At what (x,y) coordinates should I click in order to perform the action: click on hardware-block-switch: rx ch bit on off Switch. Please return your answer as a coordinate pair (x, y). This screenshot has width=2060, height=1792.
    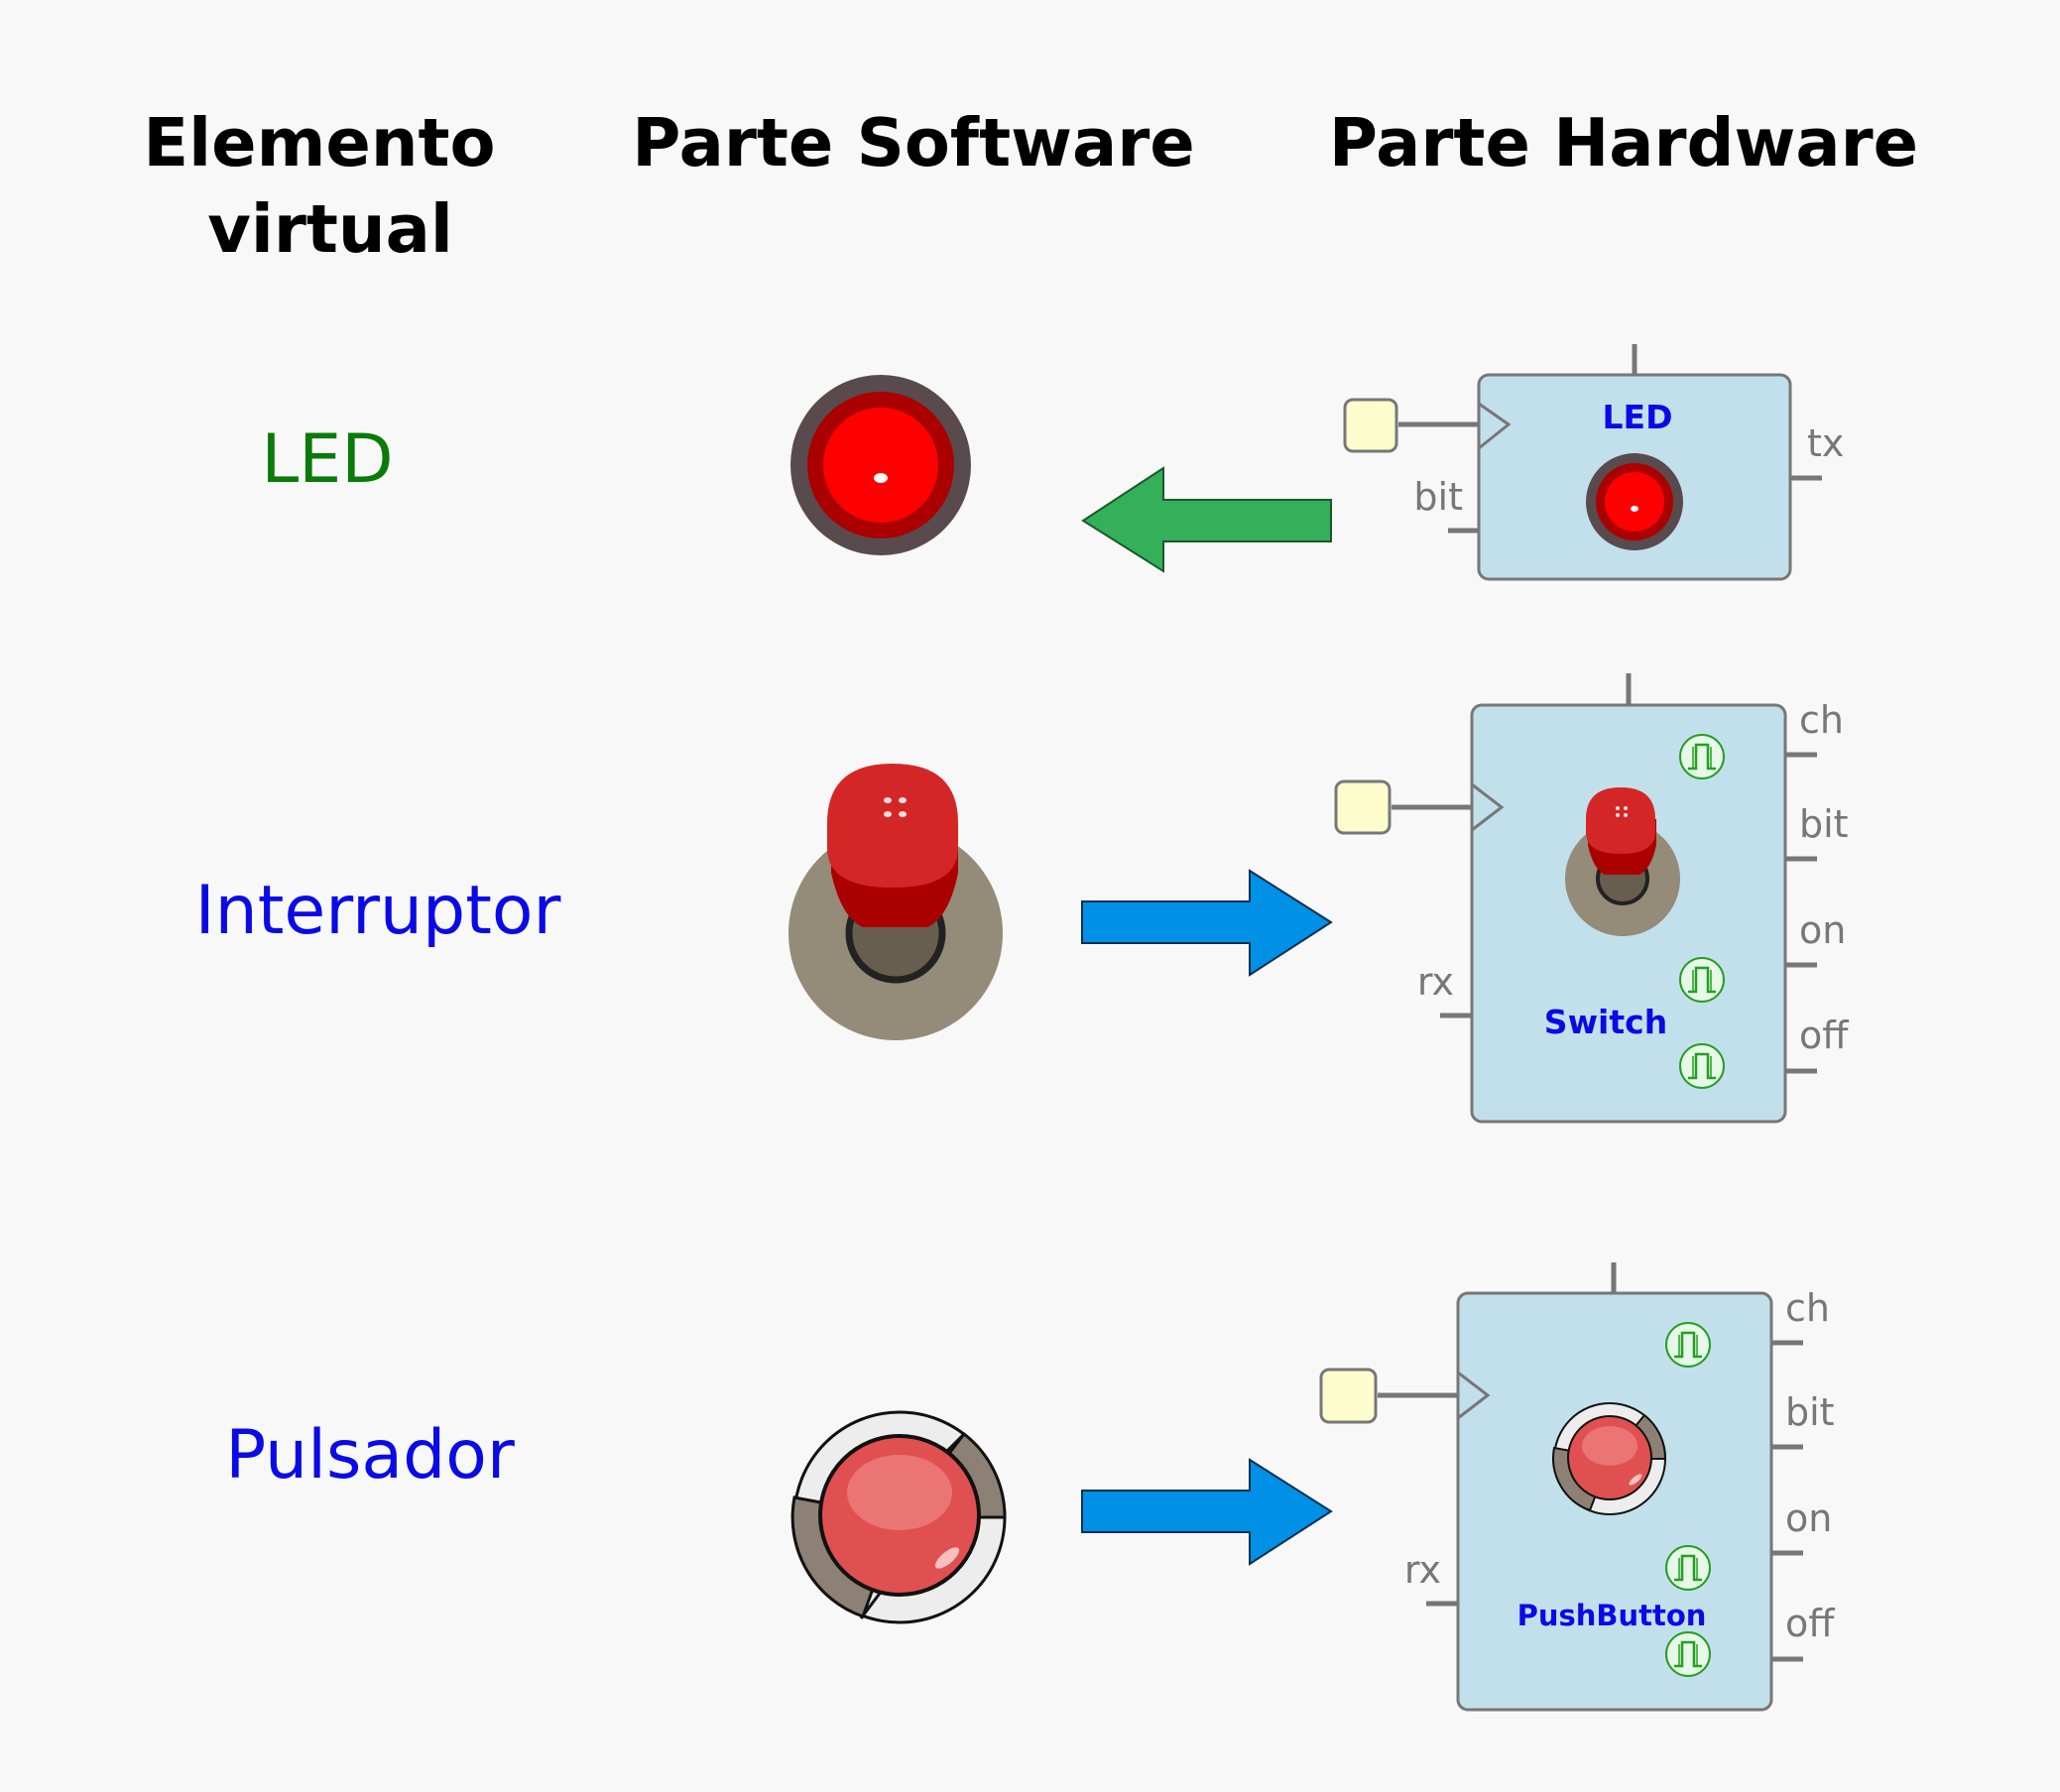
    Looking at the image, I should click on (1591, 899).